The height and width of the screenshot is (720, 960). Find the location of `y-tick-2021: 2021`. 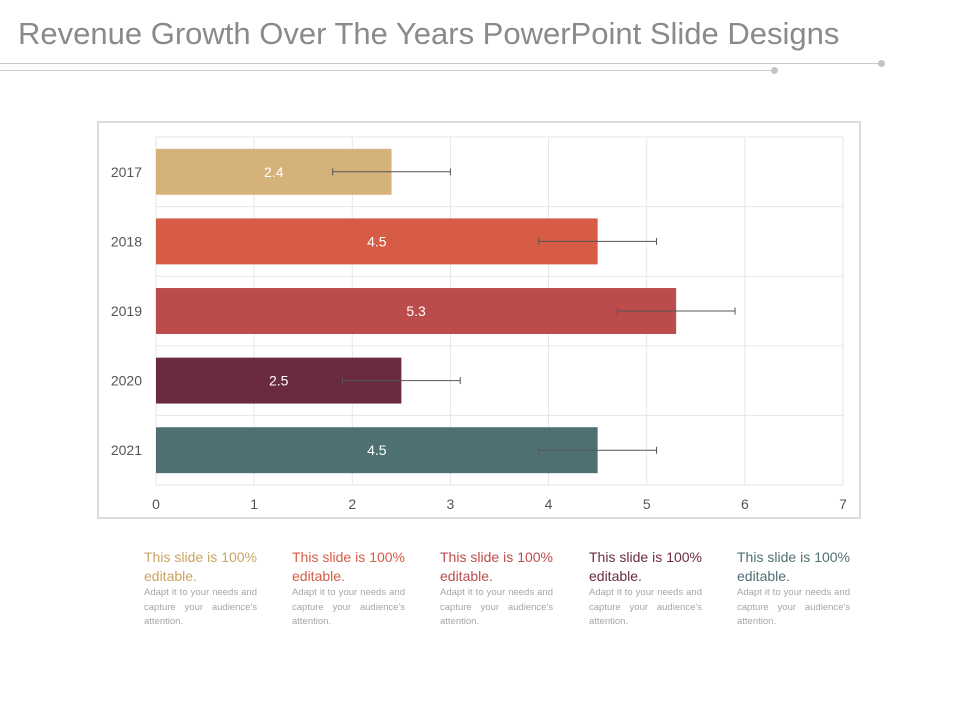

y-tick-2021: 2021 is located at coordinates (126, 450).